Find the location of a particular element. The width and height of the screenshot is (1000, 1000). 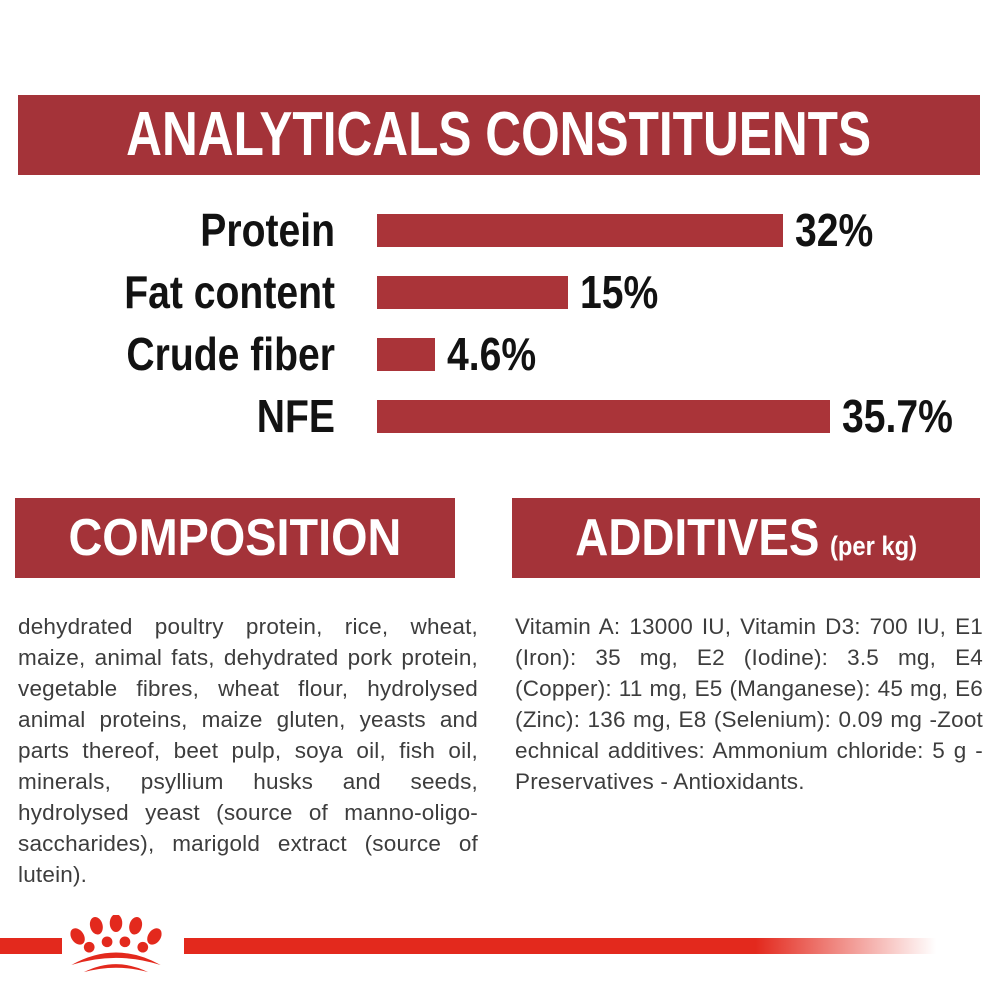

nfe-label: NFE is located at coordinates (295, 416).